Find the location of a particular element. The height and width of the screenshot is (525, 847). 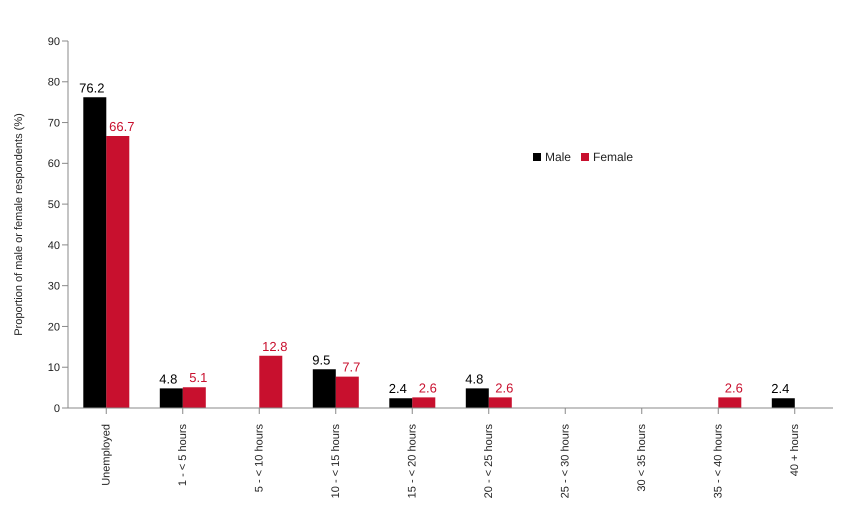

data-label: 12.8 is located at coordinates (275, 346).